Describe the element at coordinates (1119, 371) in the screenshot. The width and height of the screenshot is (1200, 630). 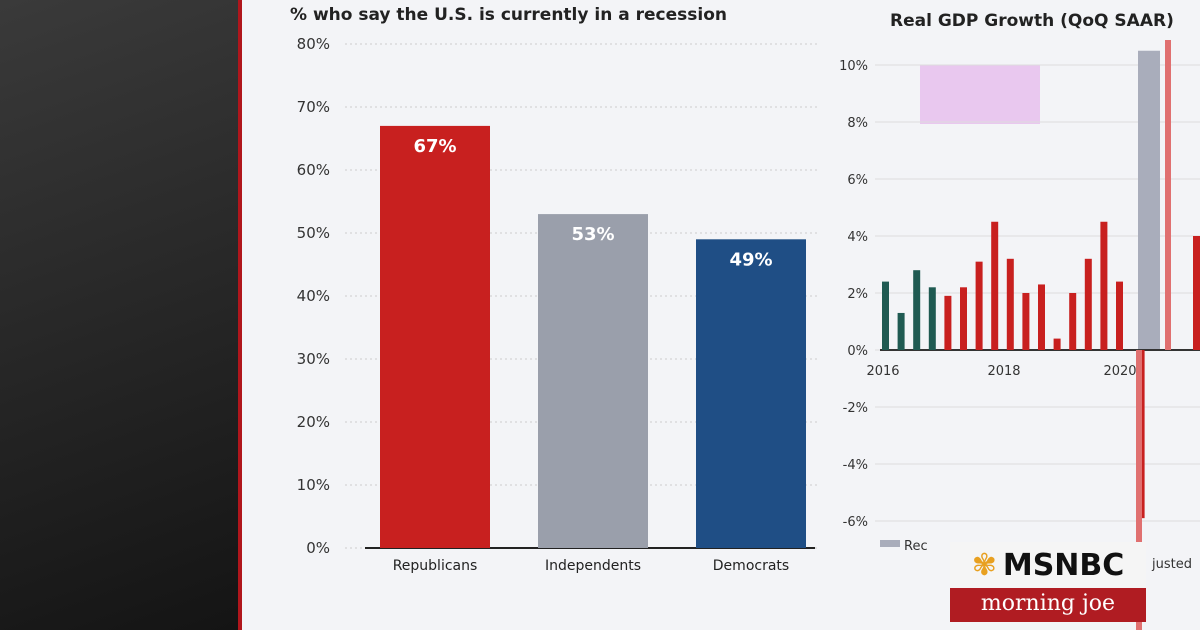
I see `x-tick-label: 2020` at that location.